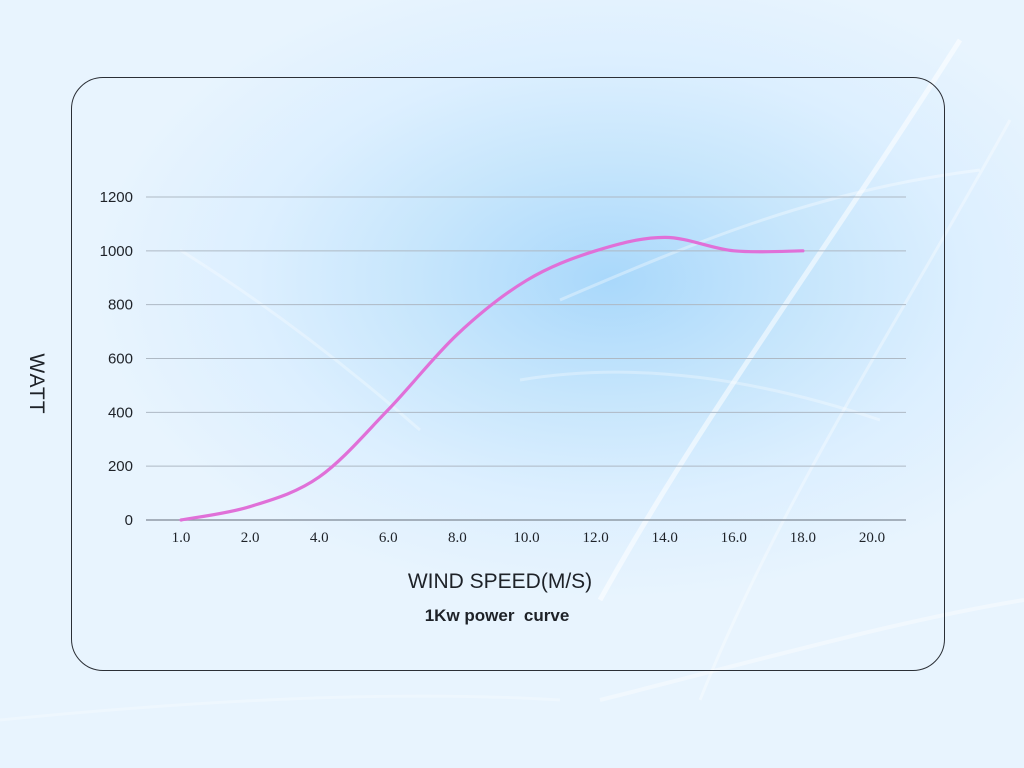  Describe the element at coordinates (120, 412) in the screenshot. I see `y-tick-label: 400` at that location.